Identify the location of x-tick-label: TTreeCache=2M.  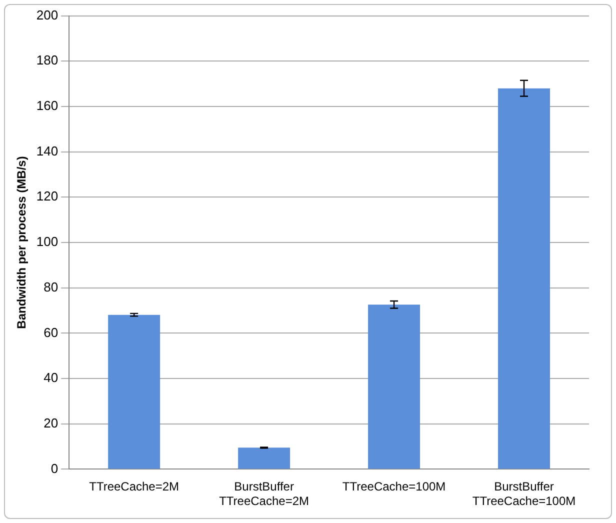
(134, 487).